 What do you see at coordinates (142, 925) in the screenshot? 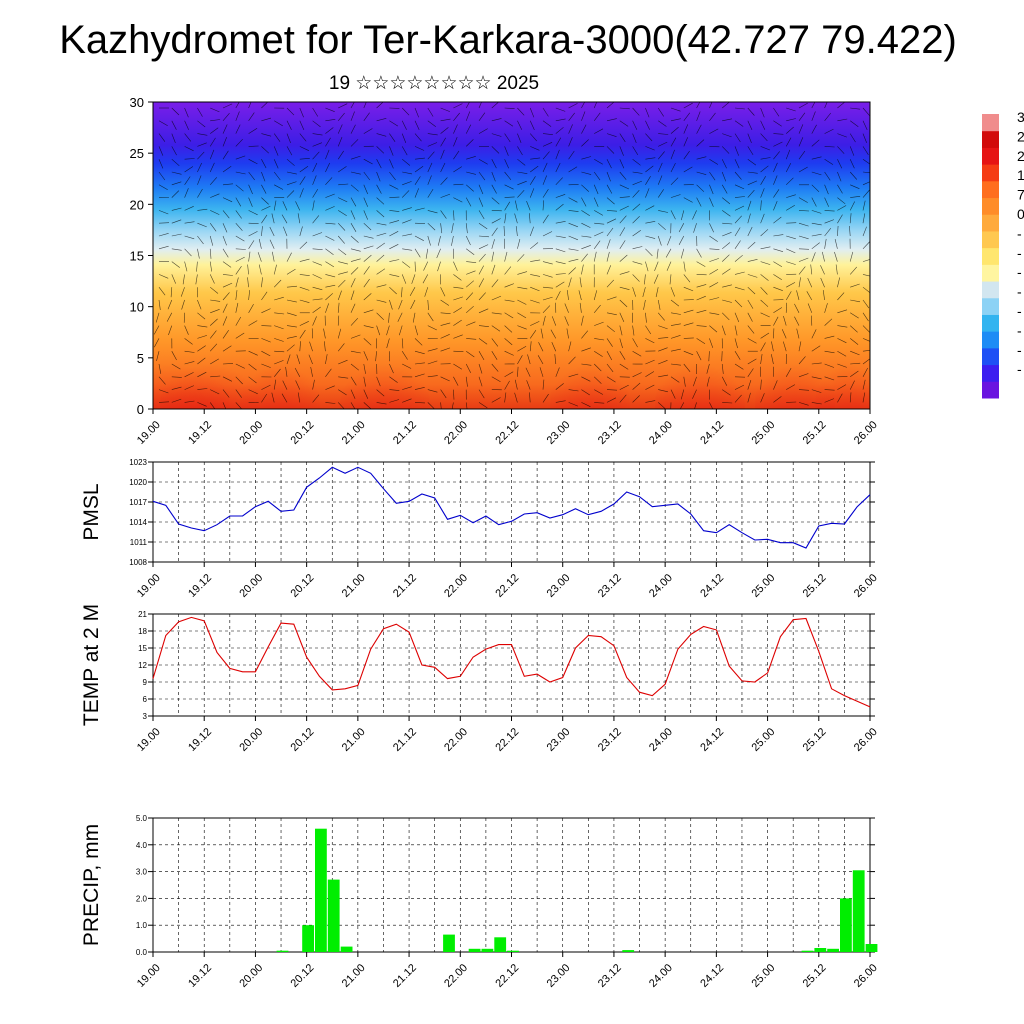
I see `y-tick-label: 1.0` at bounding box center [142, 925].